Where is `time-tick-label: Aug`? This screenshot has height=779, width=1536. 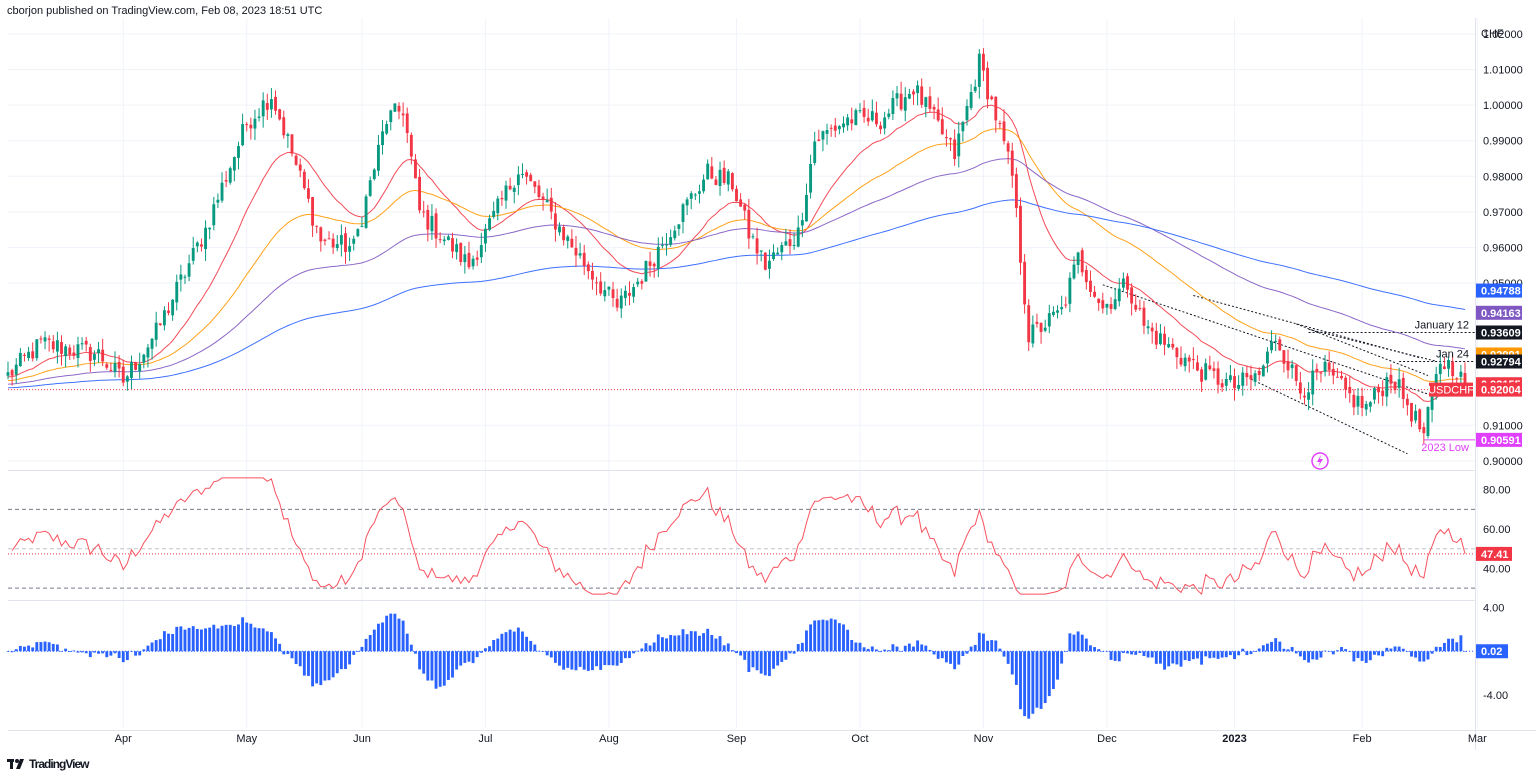 time-tick-label: Aug is located at coordinates (609, 739).